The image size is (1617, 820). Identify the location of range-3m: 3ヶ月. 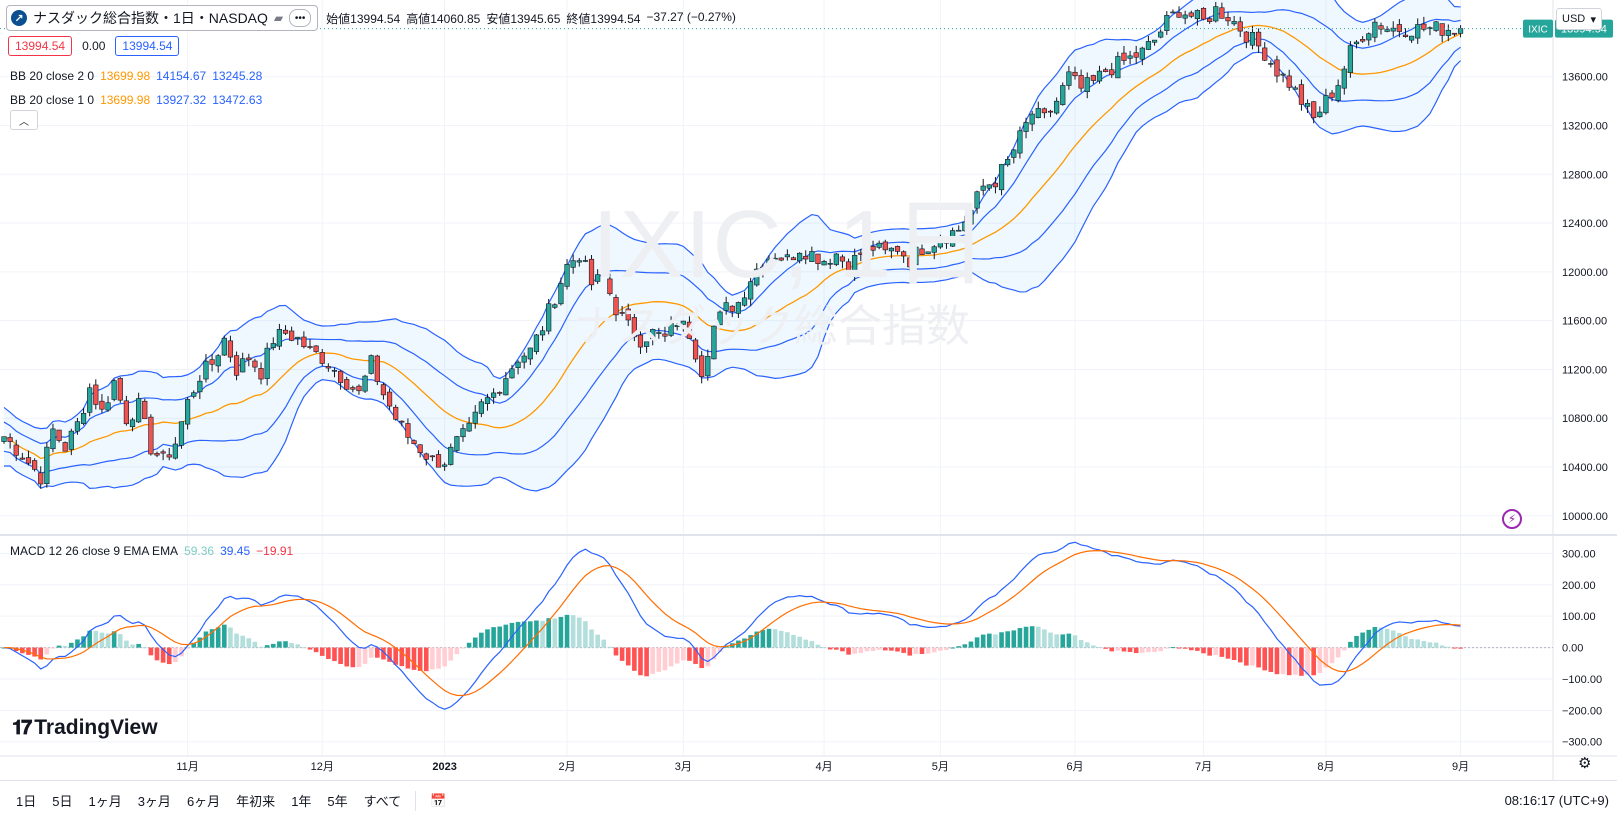
(154, 801).